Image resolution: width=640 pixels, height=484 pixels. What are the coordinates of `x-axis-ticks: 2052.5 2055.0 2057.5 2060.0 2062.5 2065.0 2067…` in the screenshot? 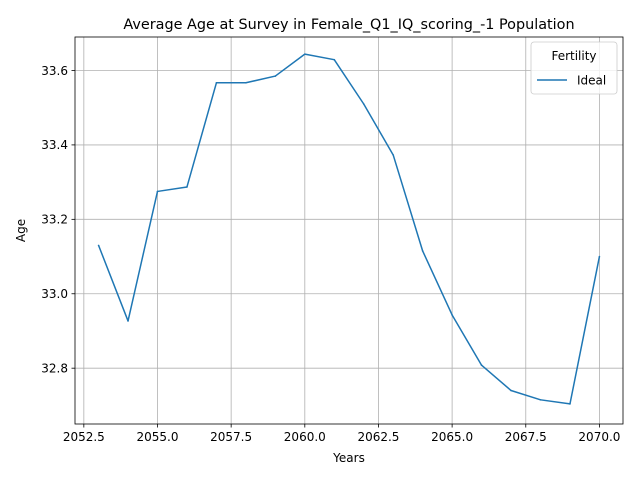 It's located at (341, 434).